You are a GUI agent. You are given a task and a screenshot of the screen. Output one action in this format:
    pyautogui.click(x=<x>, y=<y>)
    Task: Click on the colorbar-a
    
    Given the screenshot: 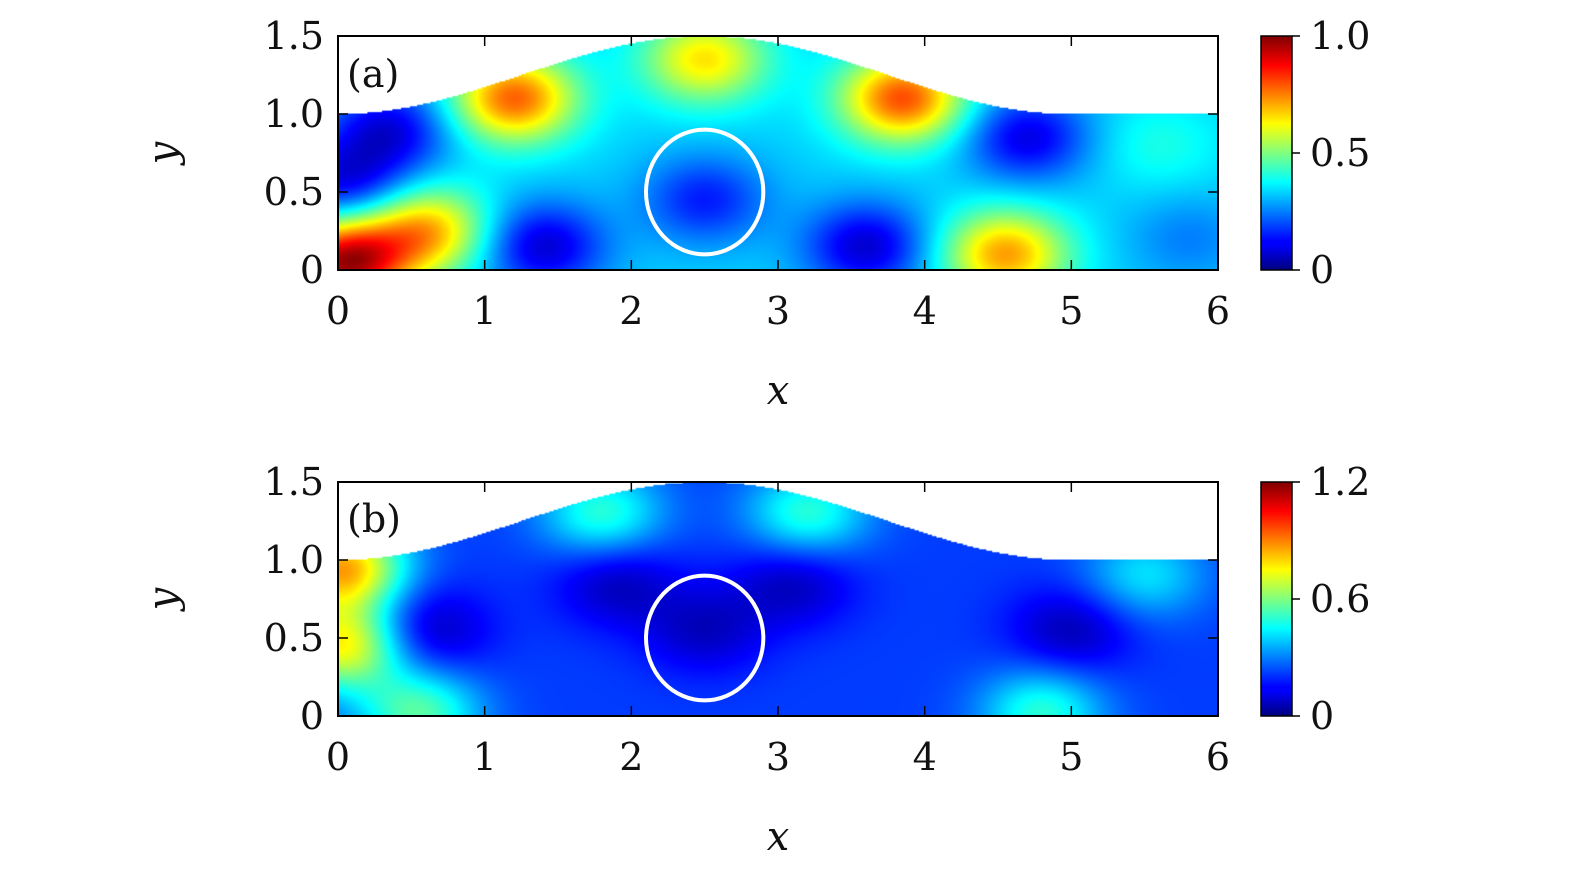 What is the action you would take?
    pyautogui.click(x=1276, y=153)
    